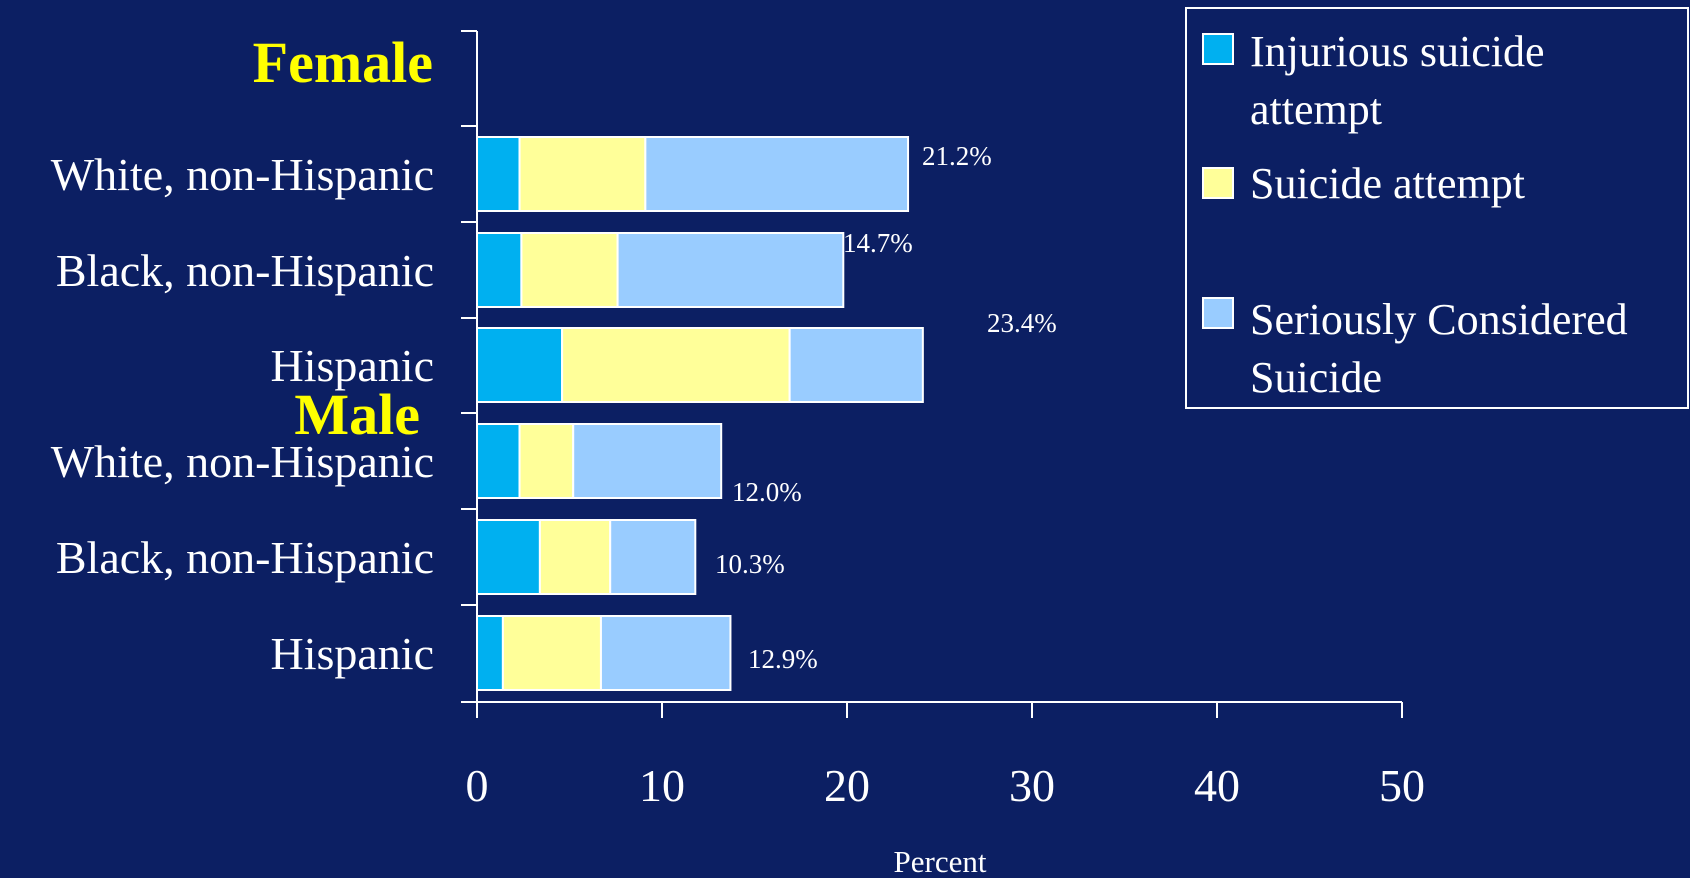 The height and width of the screenshot is (878, 1690). Describe the element at coordinates (343, 62) in the screenshot. I see `group-label-female: Female` at that location.